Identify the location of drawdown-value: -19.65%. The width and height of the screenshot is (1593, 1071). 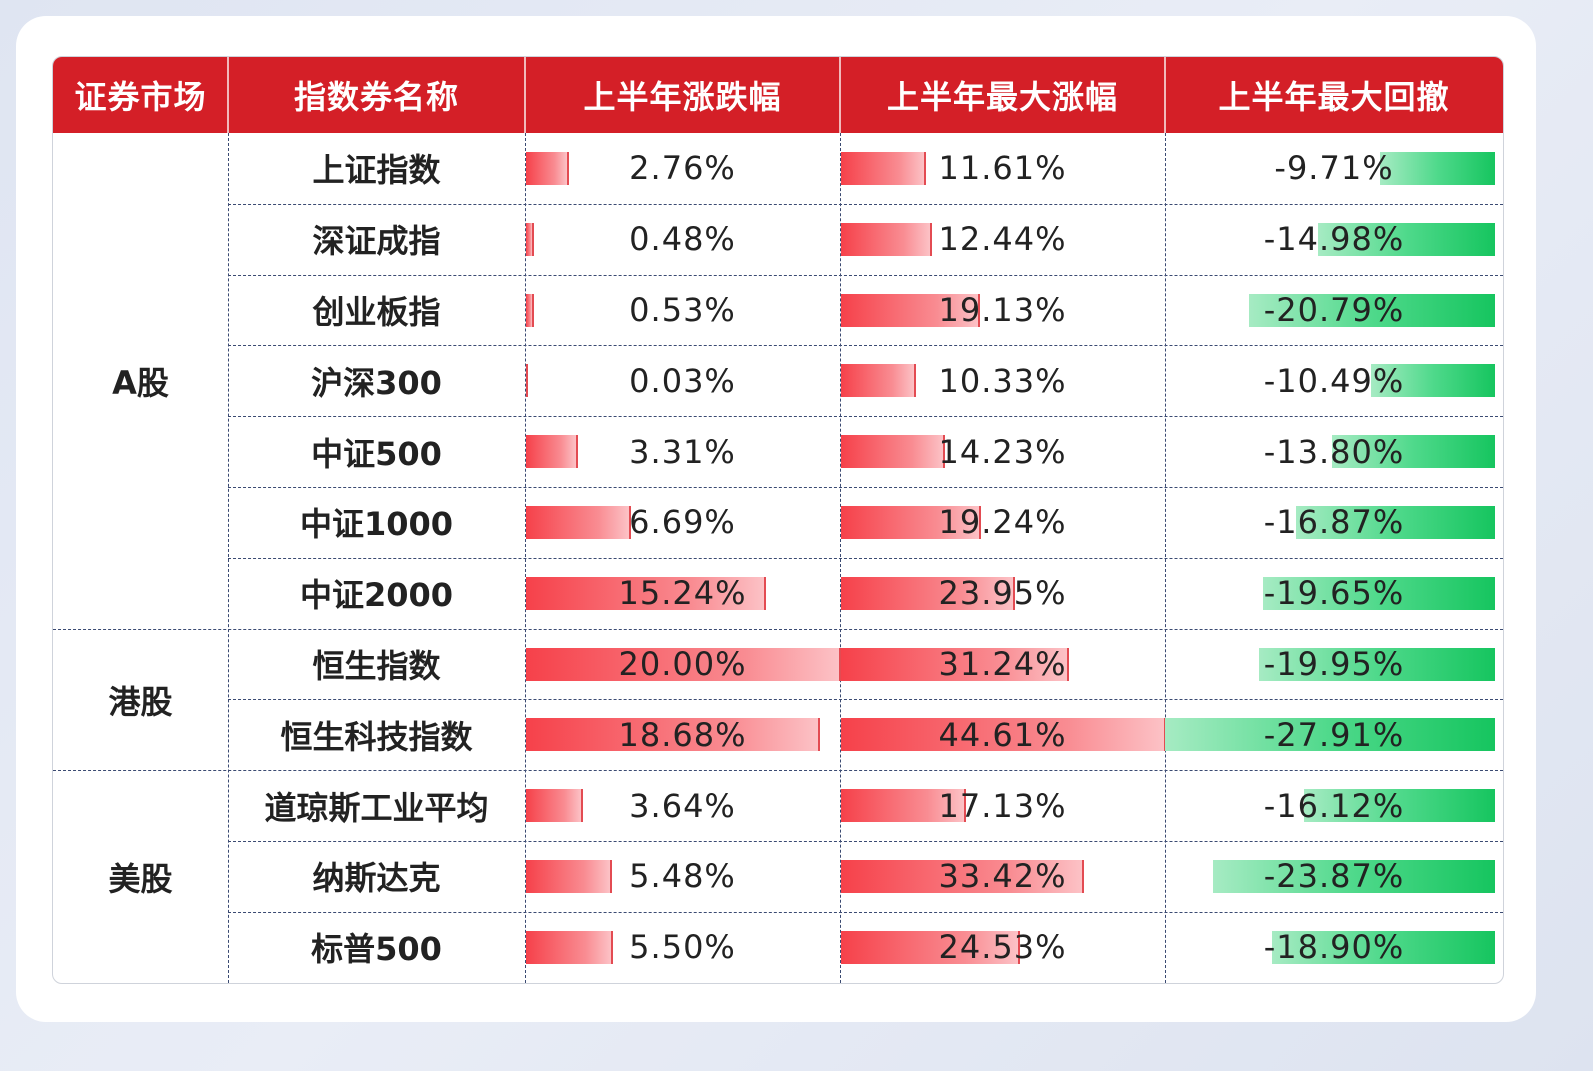
(1334, 593).